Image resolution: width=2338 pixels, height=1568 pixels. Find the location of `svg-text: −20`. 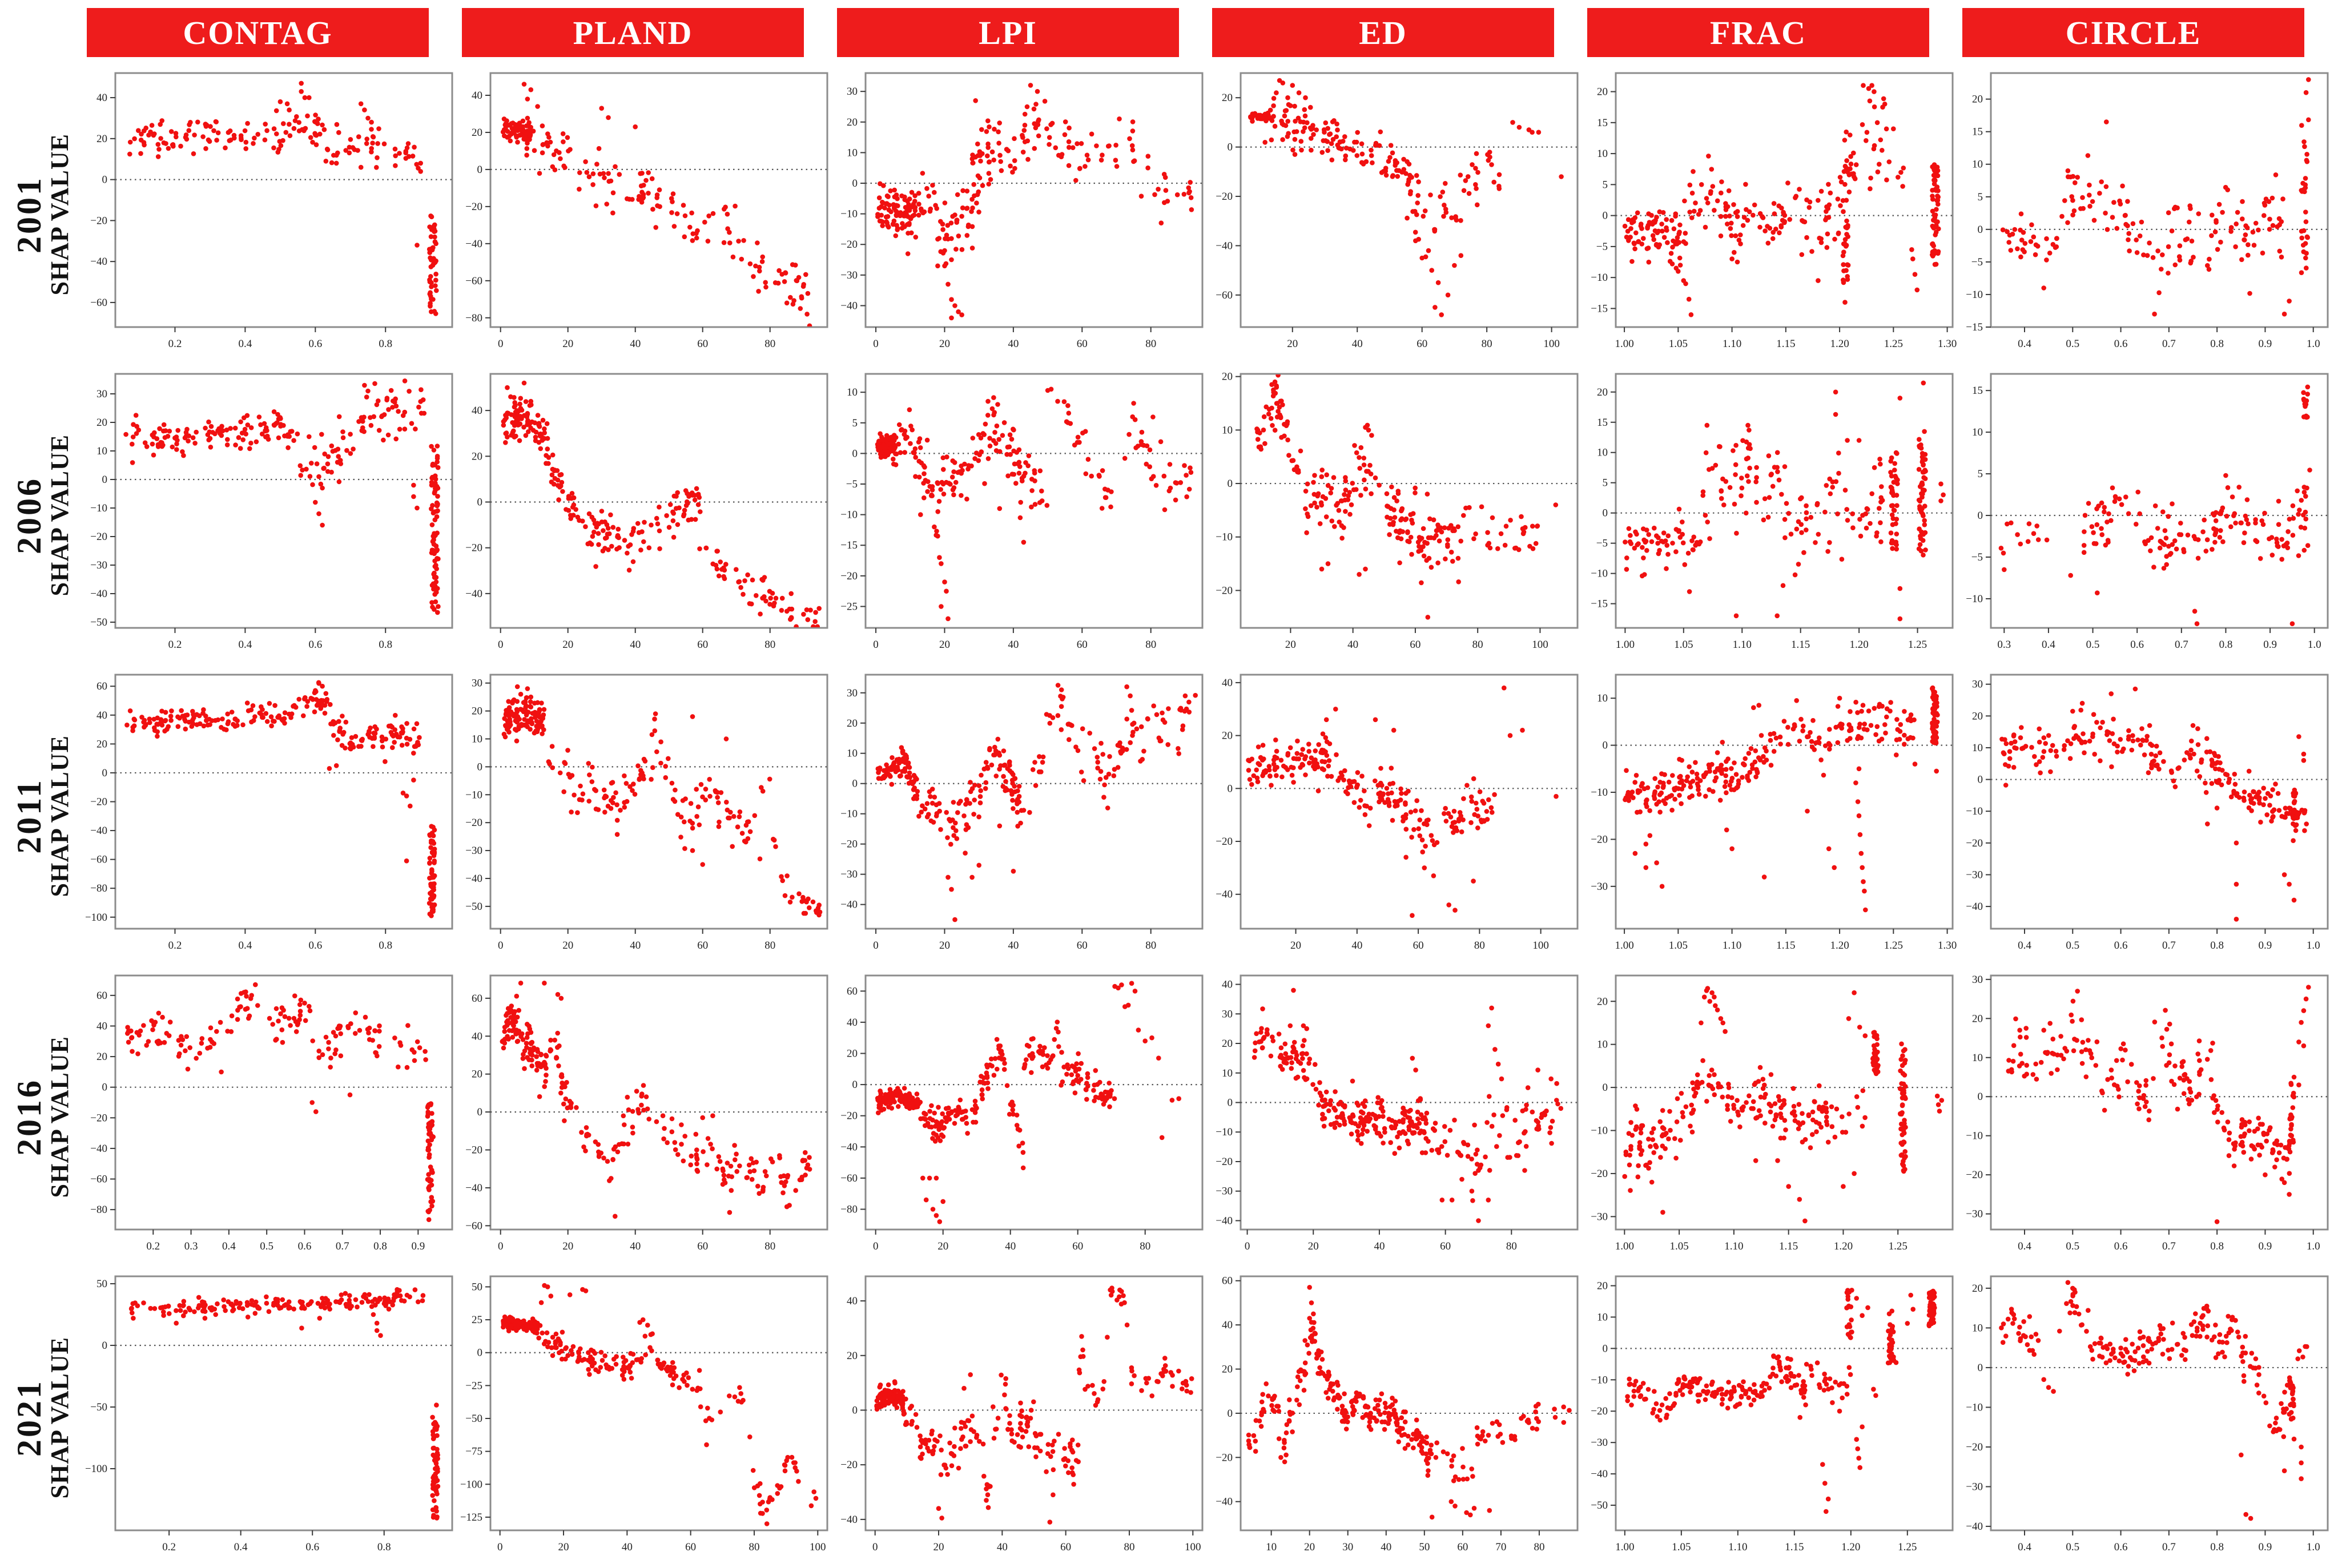

svg-text: −20 is located at coordinates (98, 221).